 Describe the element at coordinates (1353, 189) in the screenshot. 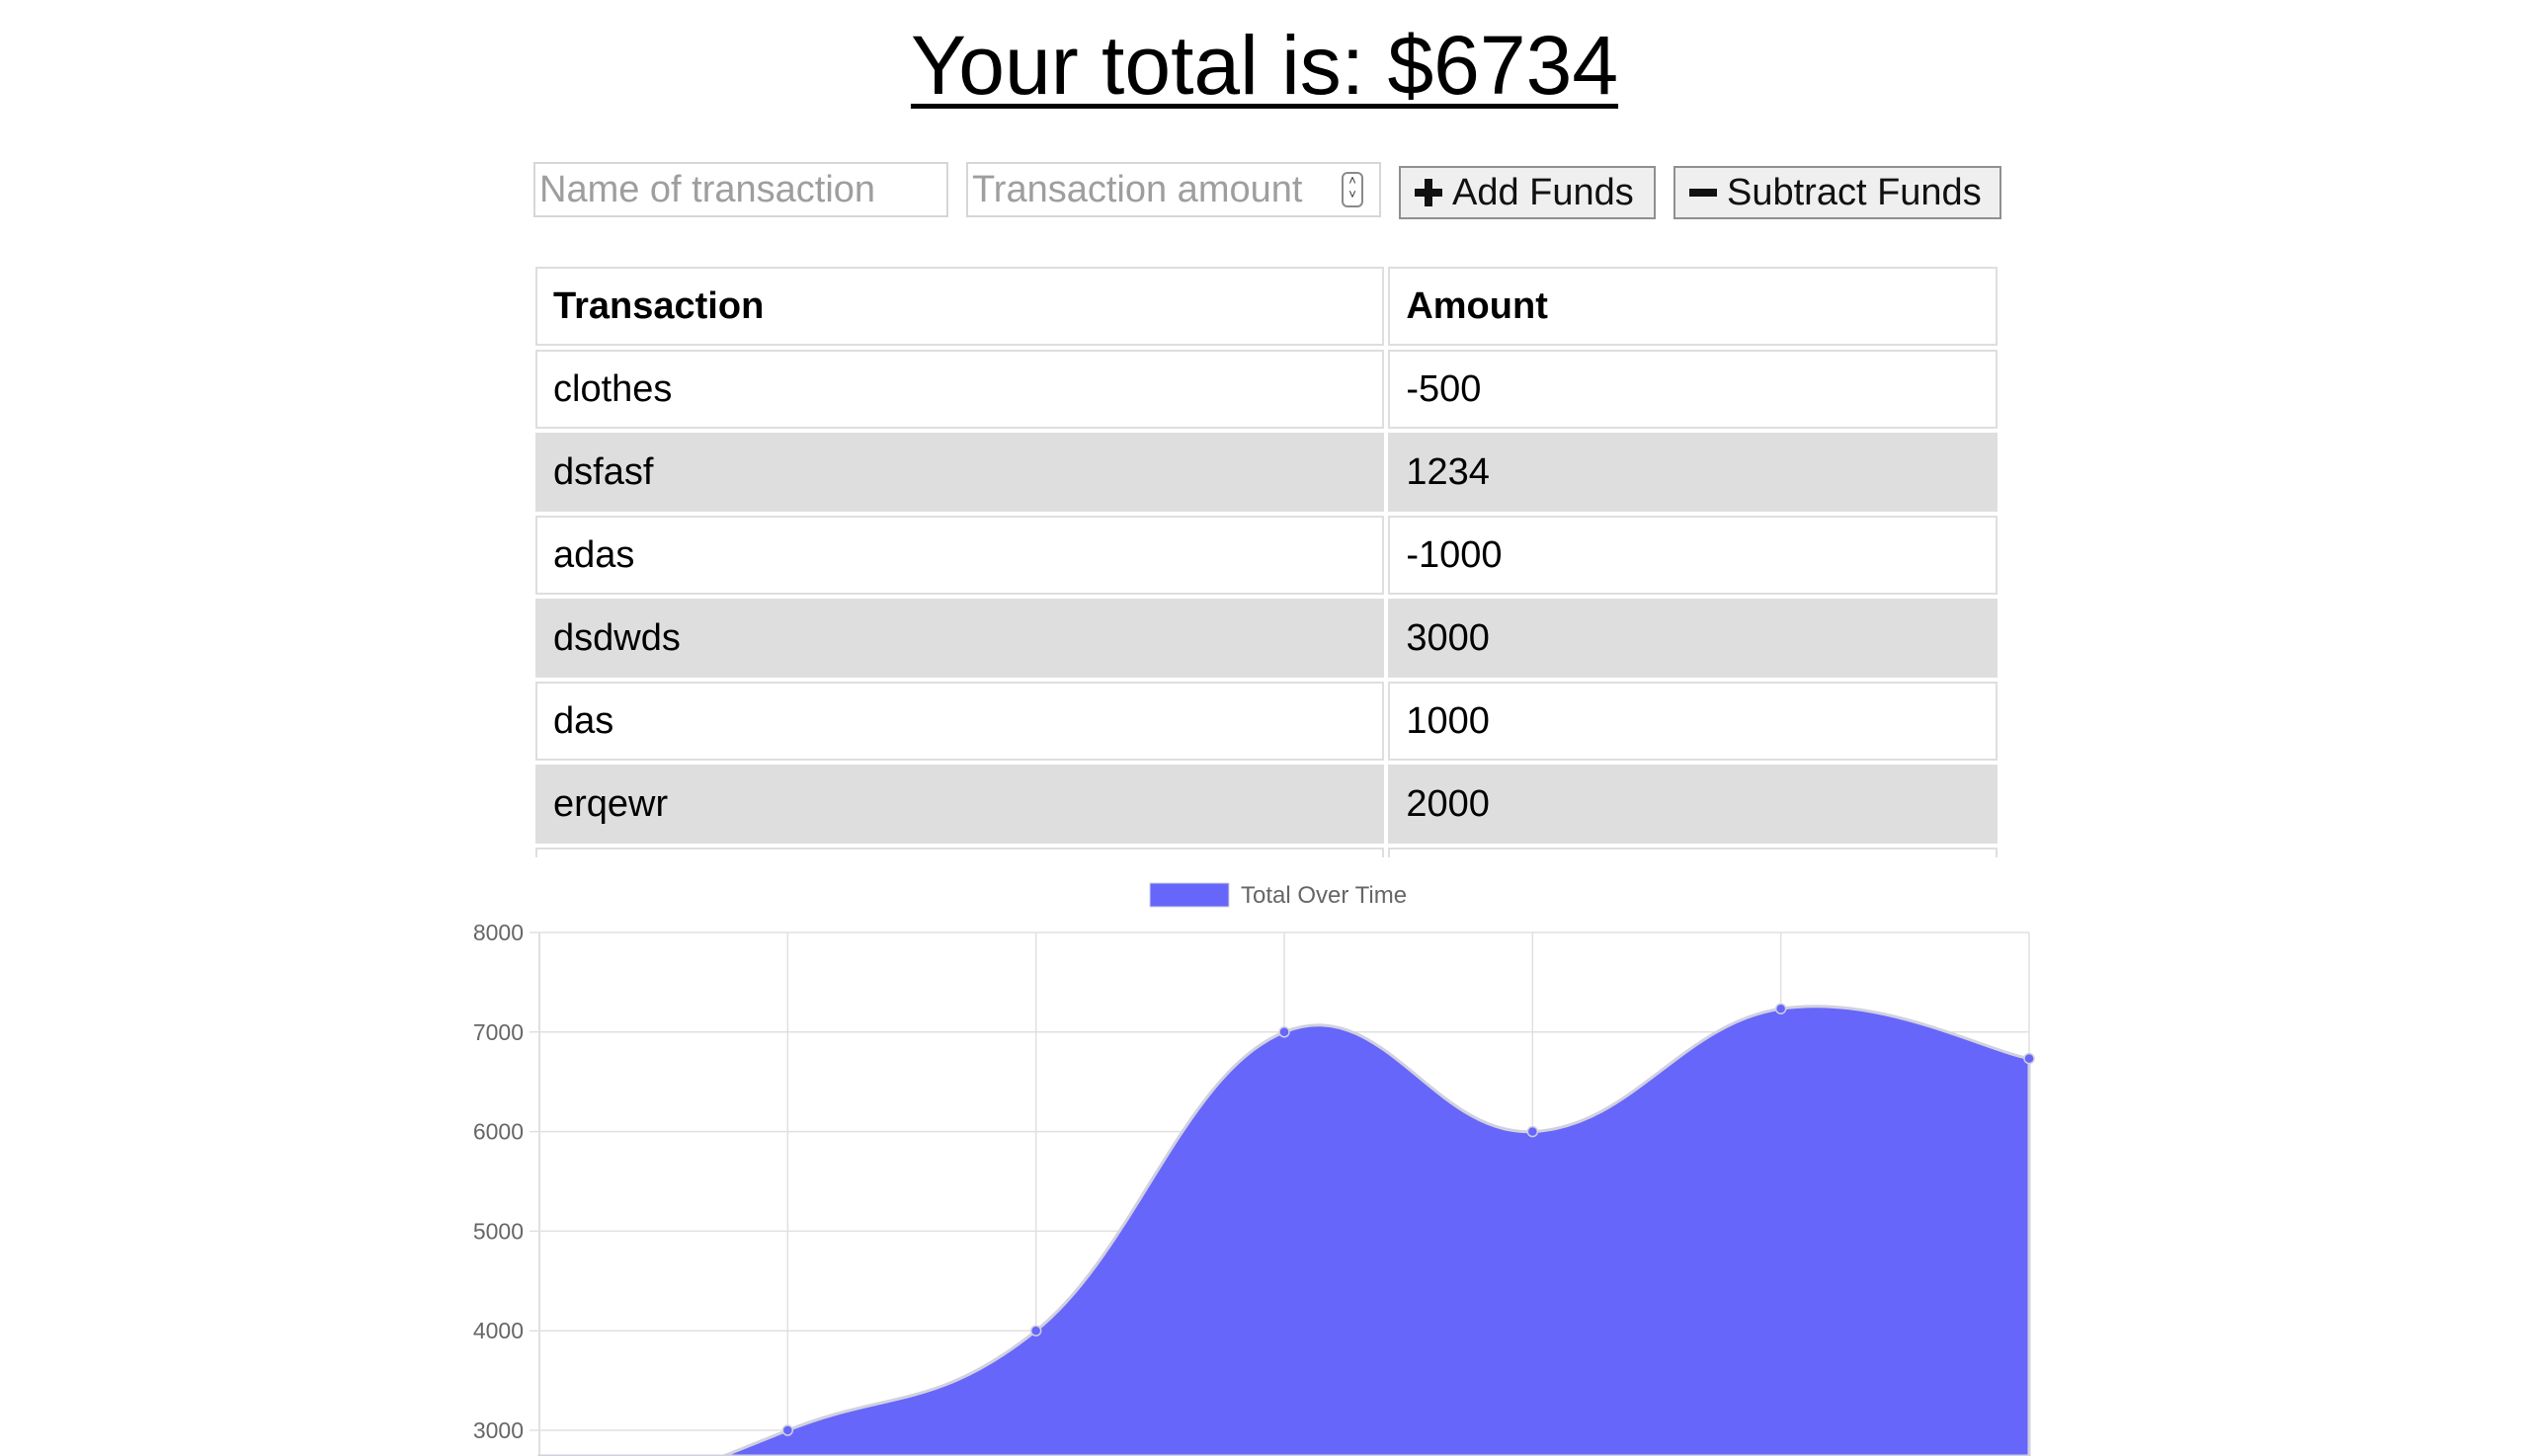

I see `number-spinner-icon: ˄ ˅` at that location.